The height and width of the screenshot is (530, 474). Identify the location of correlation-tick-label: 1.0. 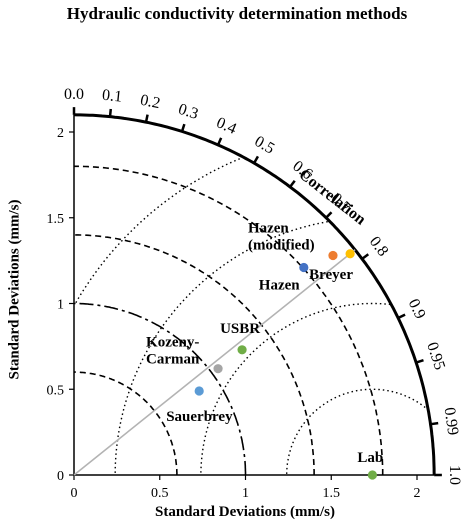
(454, 475).